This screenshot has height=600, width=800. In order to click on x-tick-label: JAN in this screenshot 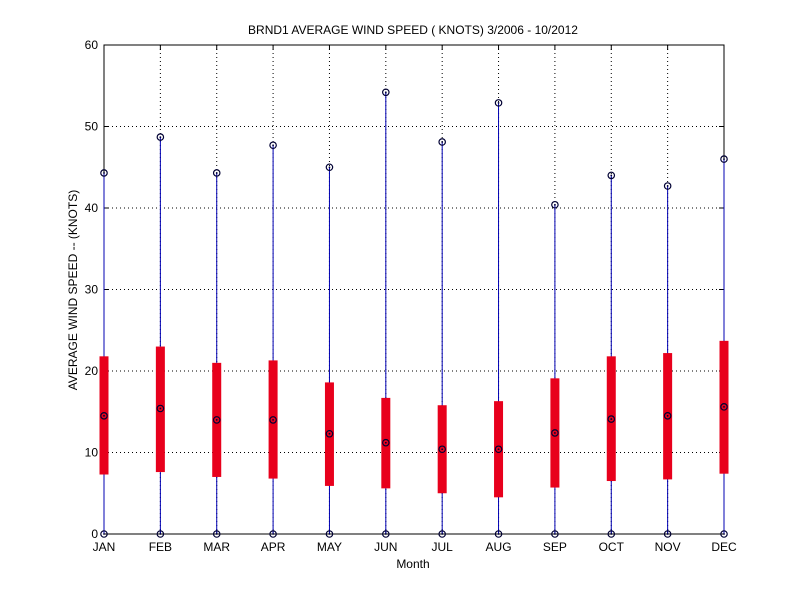, I will do `click(104, 547)`.